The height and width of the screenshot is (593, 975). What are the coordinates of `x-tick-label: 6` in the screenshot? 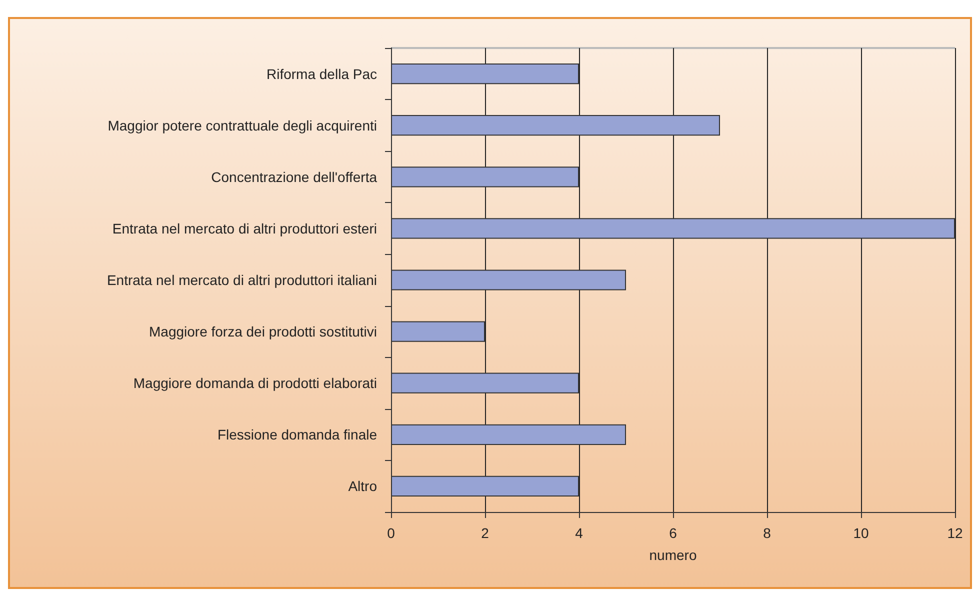 It's located at (673, 533).